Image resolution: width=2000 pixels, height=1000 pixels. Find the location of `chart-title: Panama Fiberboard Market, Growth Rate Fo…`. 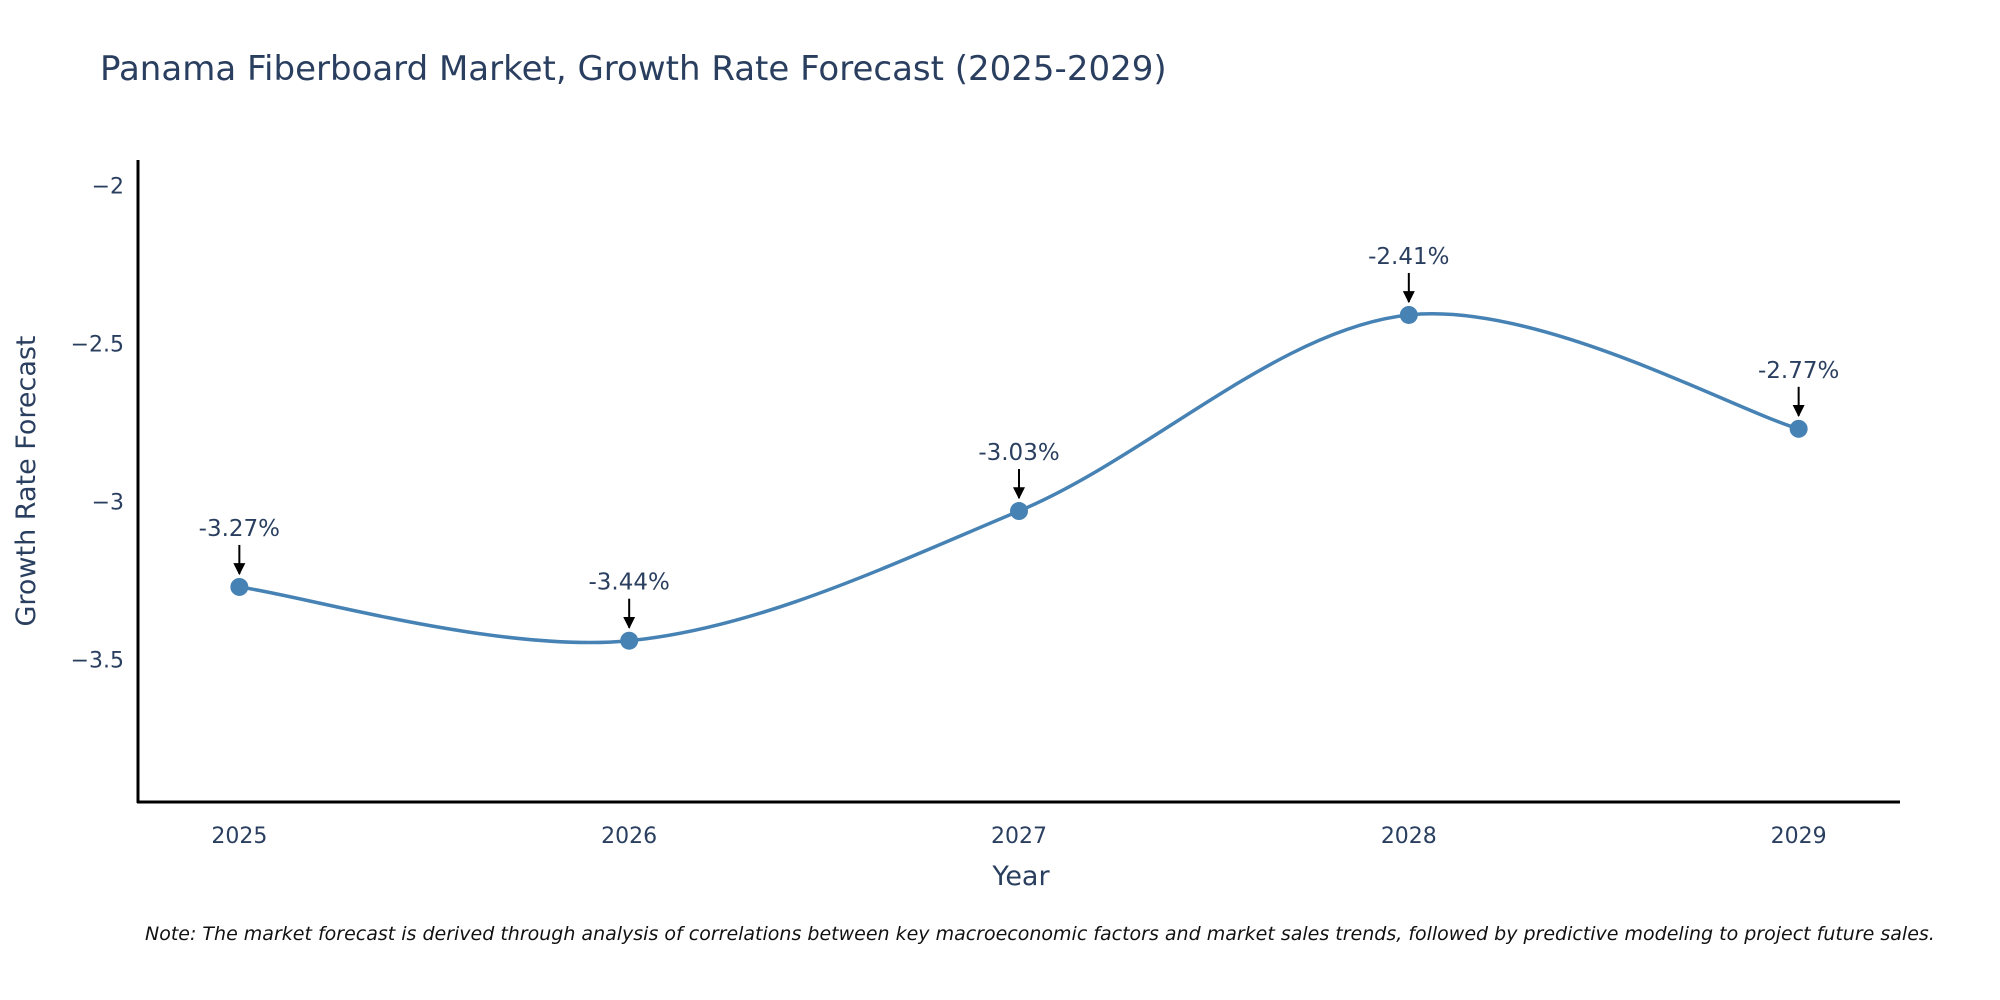

chart-title: Panama Fiberboard Market, Growth Rate Fo… is located at coordinates (633, 69).